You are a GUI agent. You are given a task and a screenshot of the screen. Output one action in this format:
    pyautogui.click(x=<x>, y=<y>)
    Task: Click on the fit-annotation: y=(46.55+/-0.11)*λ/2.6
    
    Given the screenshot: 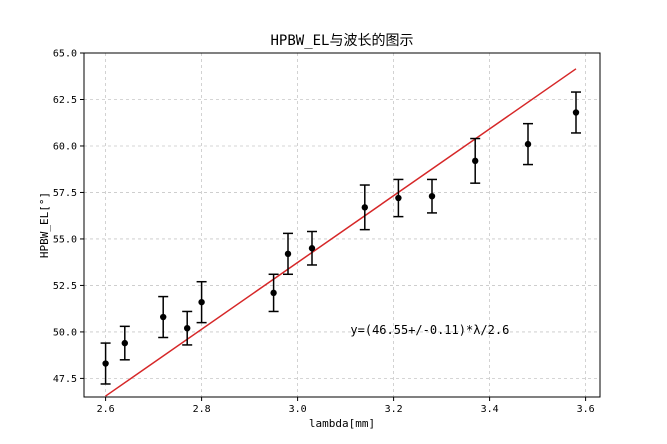 What is the action you would take?
    pyautogui.click(x=429, y=330)
    